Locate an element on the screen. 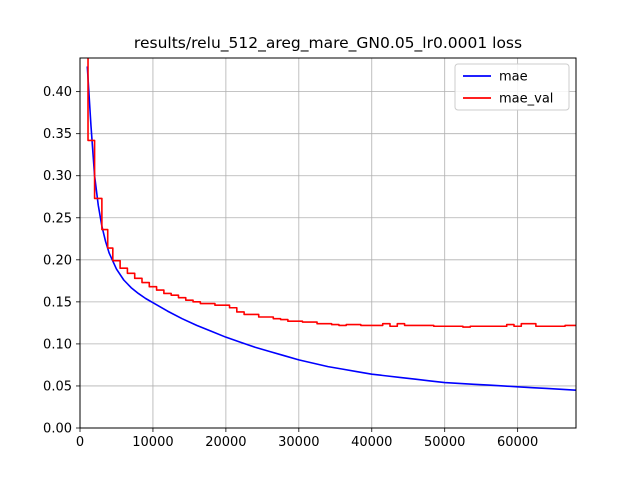 This screenshot has width=640, height=480. legend: mae mae_val is located at coordinates (512, 87).